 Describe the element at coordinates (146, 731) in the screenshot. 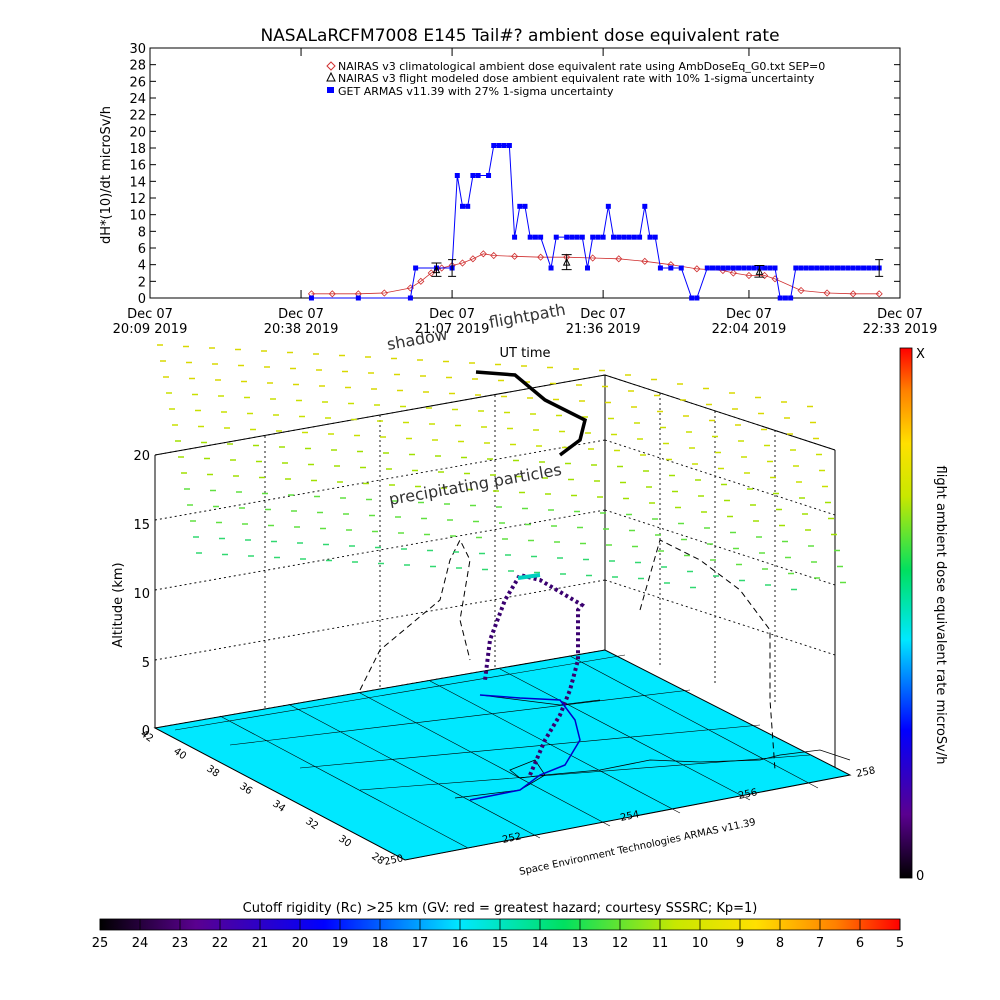

I see `z-tick-label: 0` at that location.